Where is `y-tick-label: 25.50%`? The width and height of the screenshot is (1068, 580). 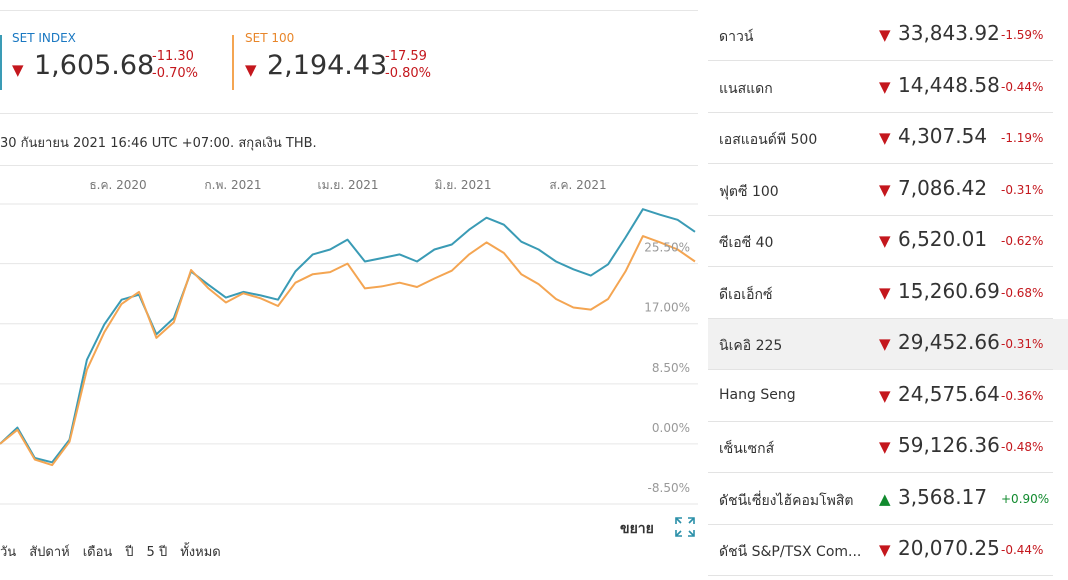 y-tick-label: 25.50% is located at coordinates (667, 248).